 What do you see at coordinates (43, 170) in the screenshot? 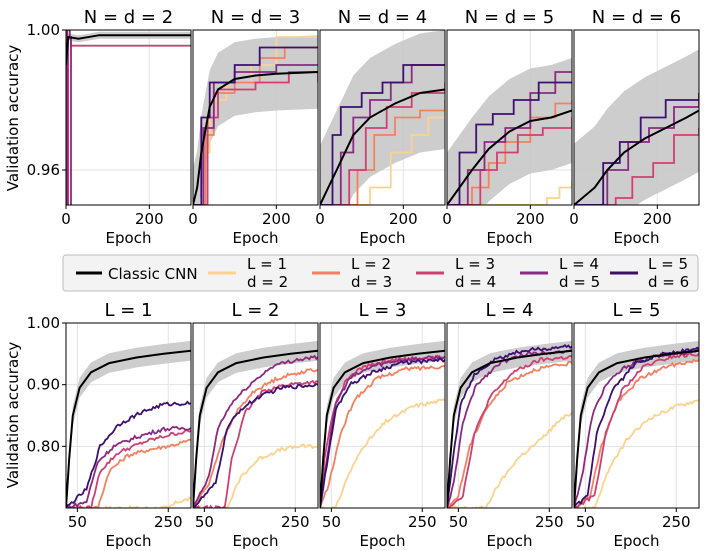
I see `y-tick-label: 0.96` at bounding box center [43, 170].